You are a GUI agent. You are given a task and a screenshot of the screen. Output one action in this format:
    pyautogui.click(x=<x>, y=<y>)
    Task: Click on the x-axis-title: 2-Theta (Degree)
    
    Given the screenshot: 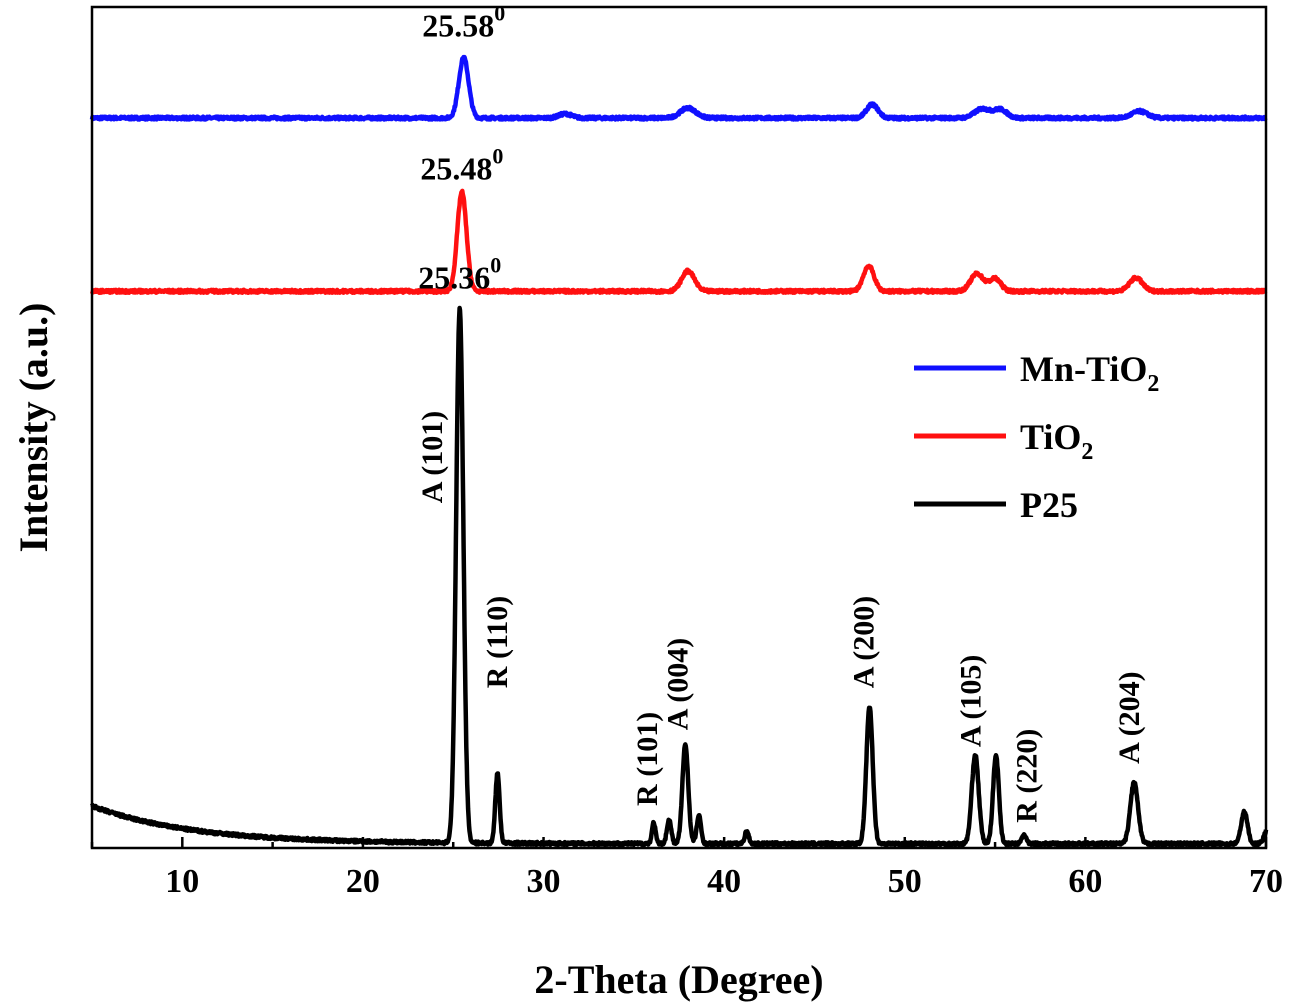 What is the action you would take?
    pyautogui.click(x=678, y=979)
    